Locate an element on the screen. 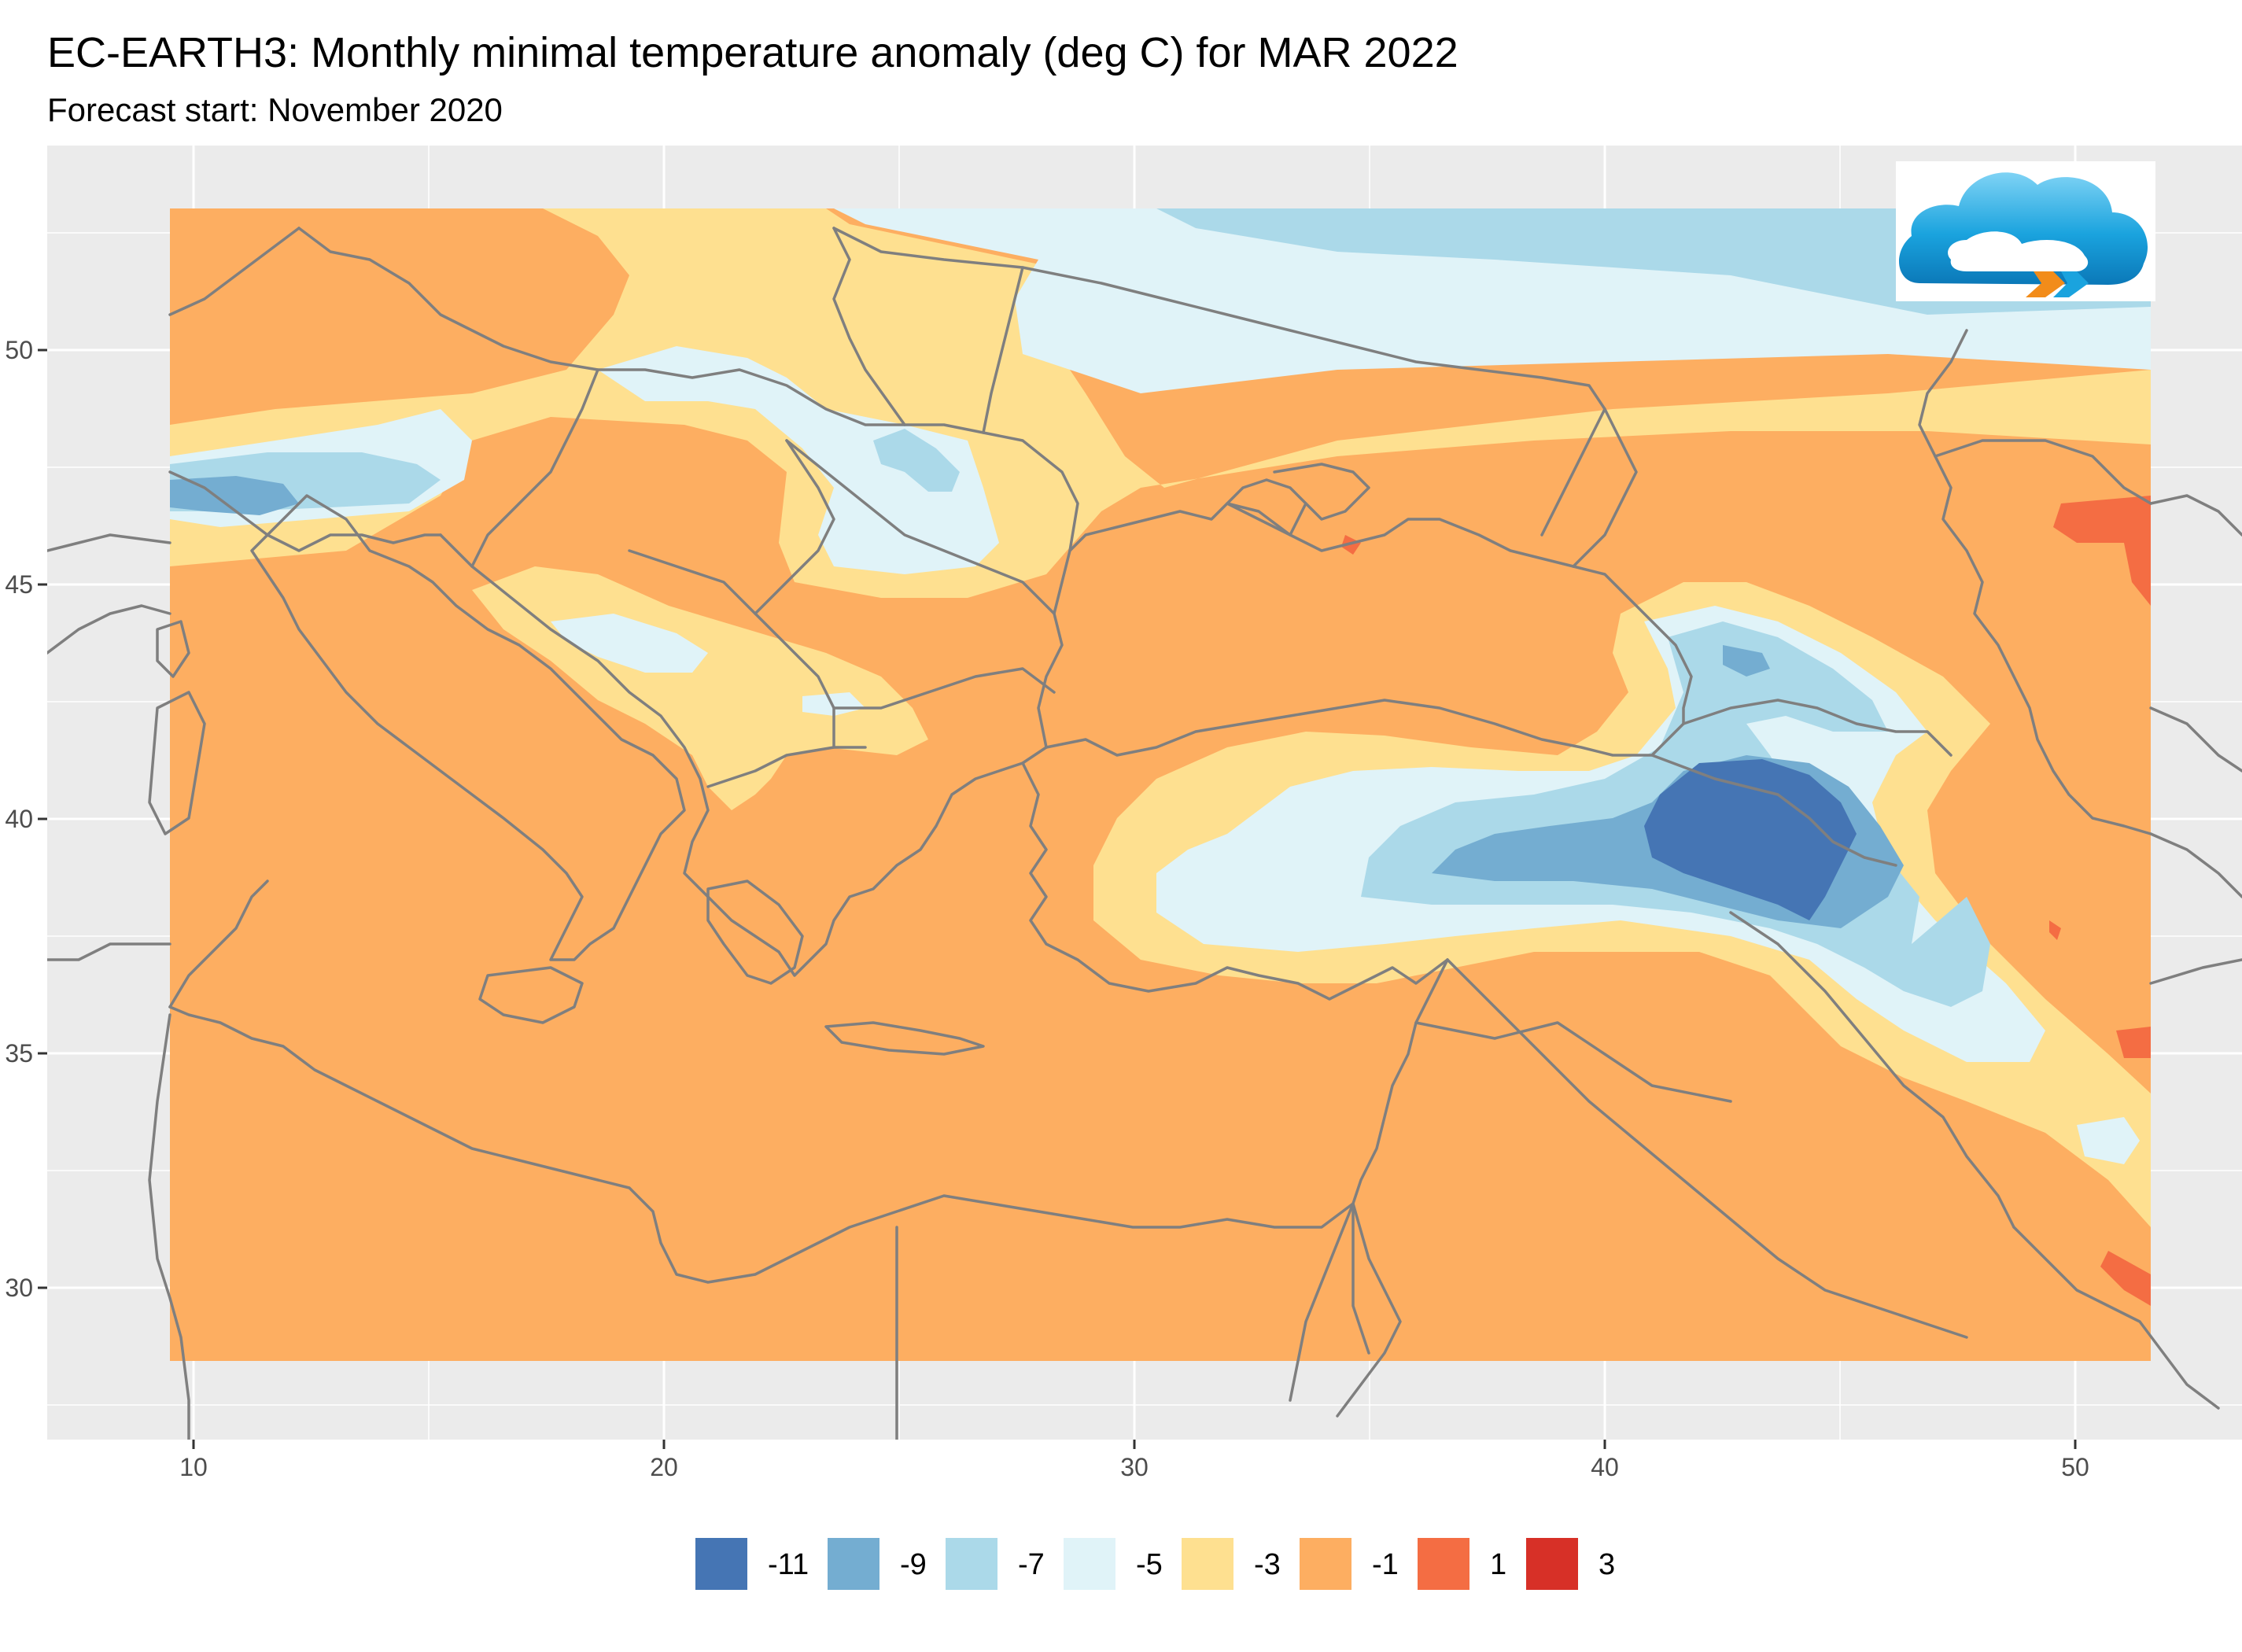 This screenshot has width=2242, height=1652. legend-label: -1 is located at coordinates (1385, 1564).